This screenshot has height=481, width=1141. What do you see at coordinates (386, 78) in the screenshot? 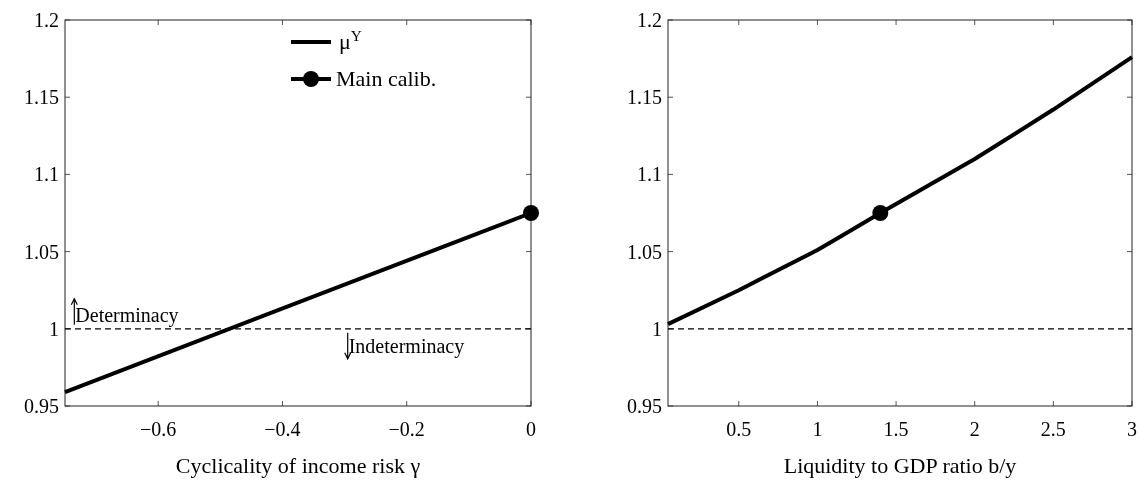
I see `legend-label: Main calib.` at bounding box center [386, 78].